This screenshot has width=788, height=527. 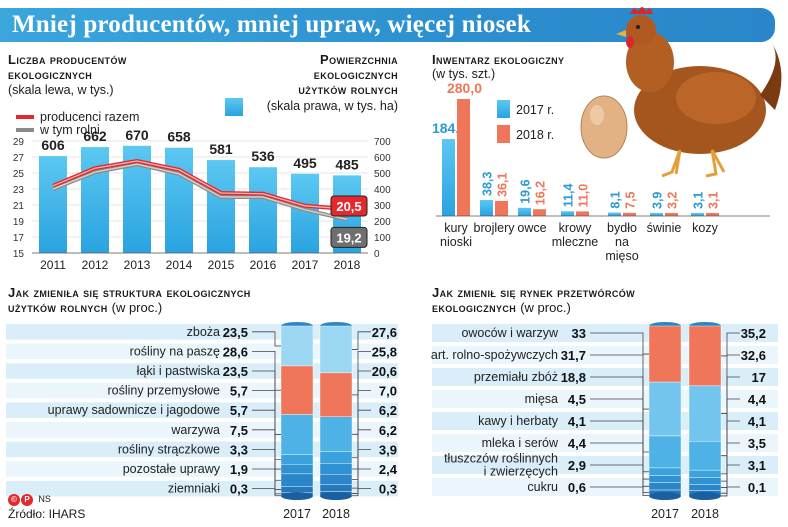 I want to click on value-2018: 3,9, so click(x=388, y=449).